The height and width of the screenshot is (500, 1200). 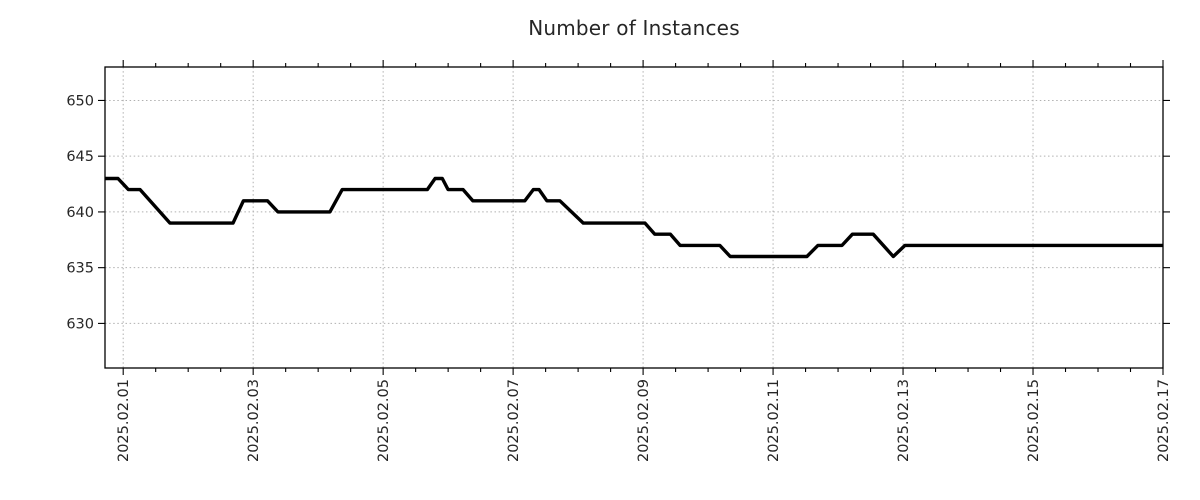 What do you see at coordinates (1034, 420) in the screenshot?
I see `x-tick-label: 2025.02.15` at bounding box center [1034, 420].